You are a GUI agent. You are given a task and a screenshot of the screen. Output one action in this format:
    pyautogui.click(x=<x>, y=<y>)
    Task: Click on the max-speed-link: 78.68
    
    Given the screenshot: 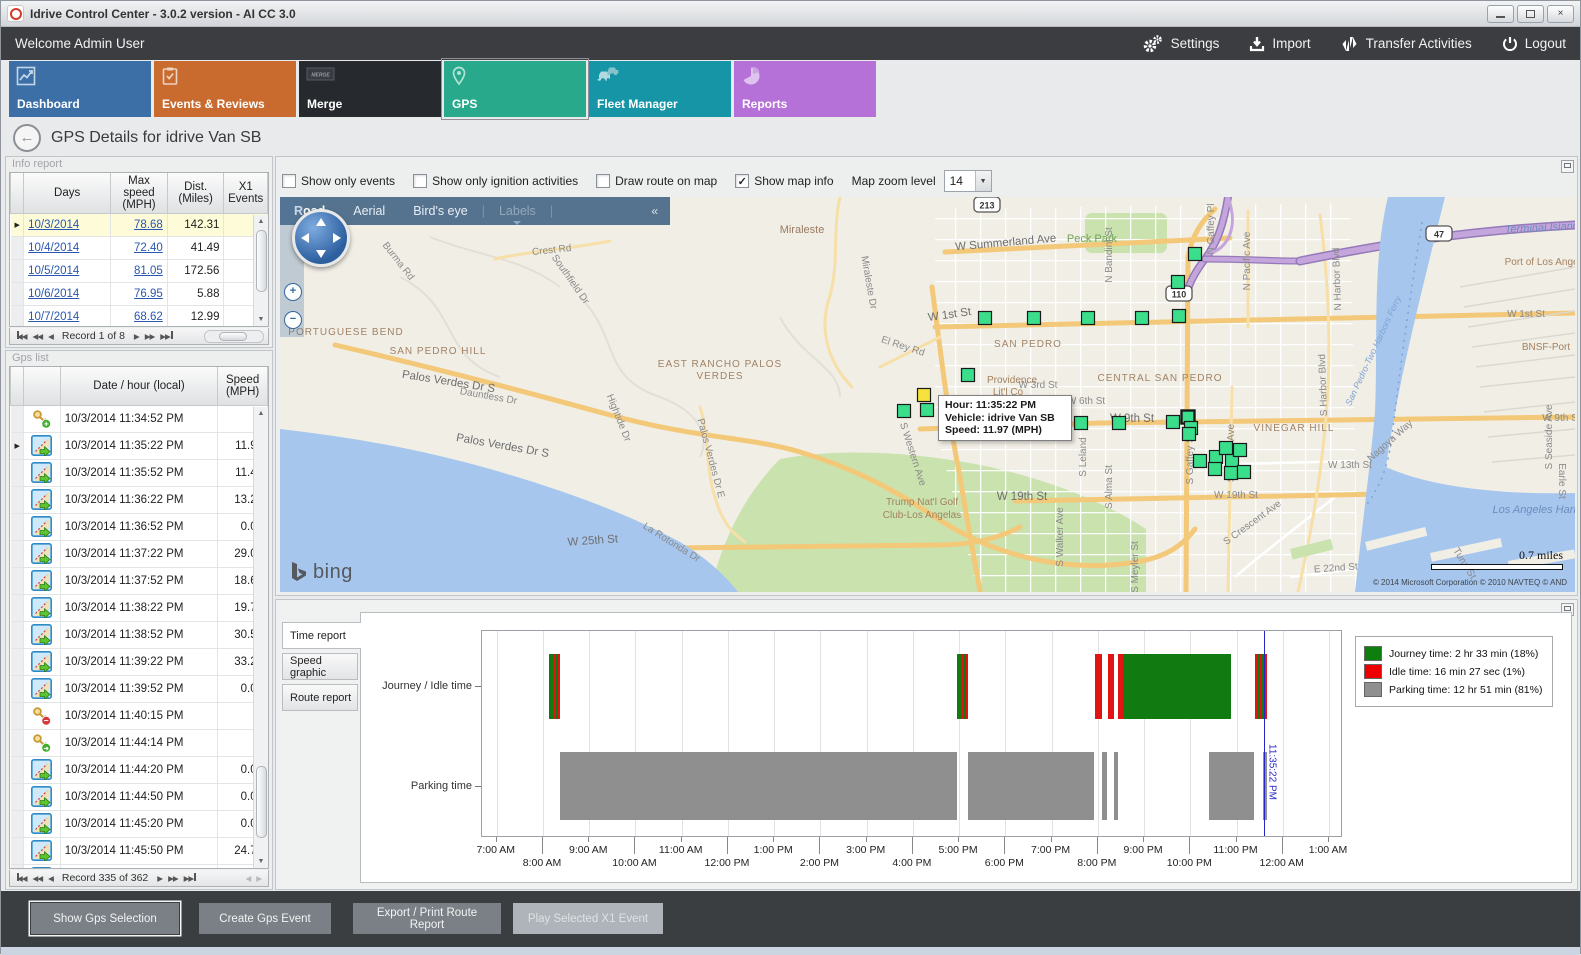 What is the action you would take?
    pyautogui.click(x=148, y=225)
    